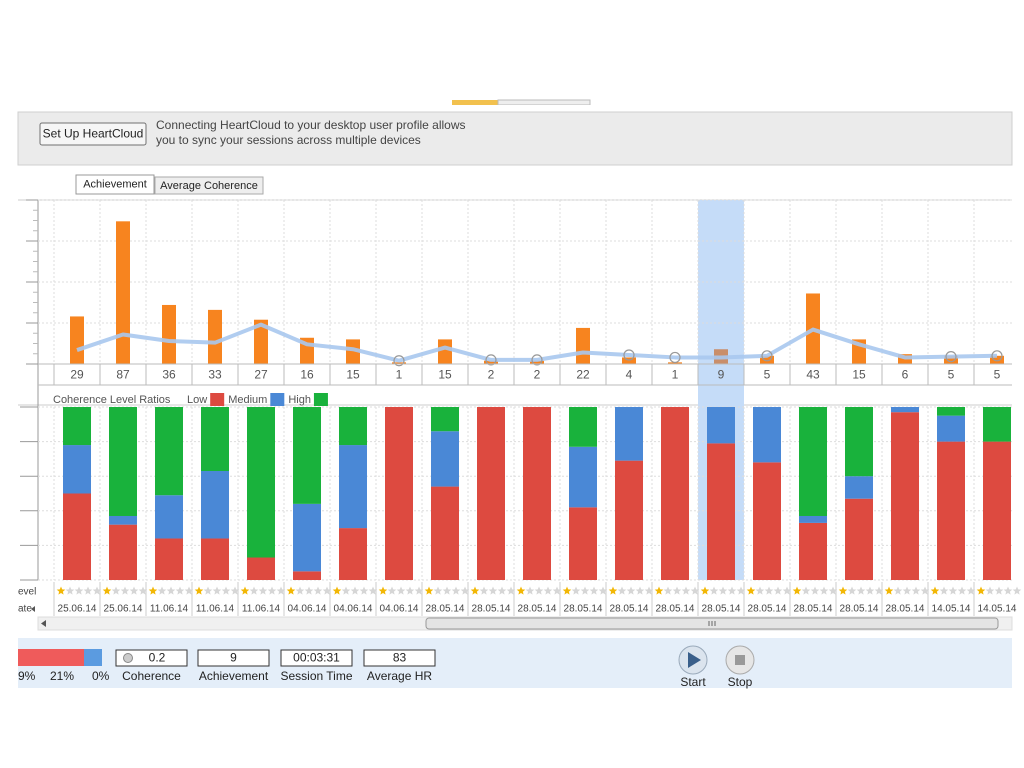  What do you see at coordinates (93, 134) in the screenshot?
I see `heartcloud-button` at bounding box center [93, 134].